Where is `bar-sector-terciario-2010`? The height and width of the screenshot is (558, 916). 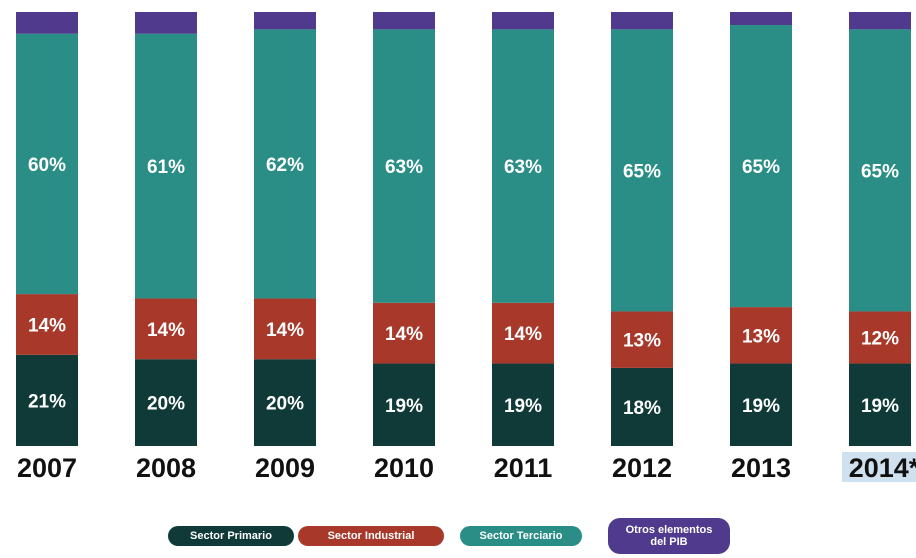 bar-sector-terciario-2010 is located at coordinates (404, 166).